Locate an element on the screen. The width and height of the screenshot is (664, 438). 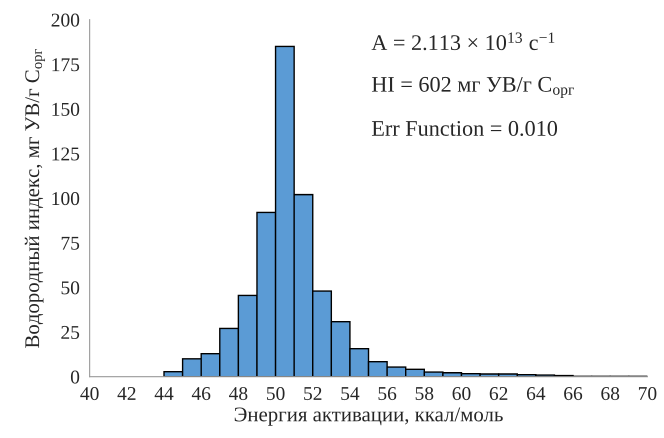
x-tick-label: 48 is located at coordinates (238, 393).